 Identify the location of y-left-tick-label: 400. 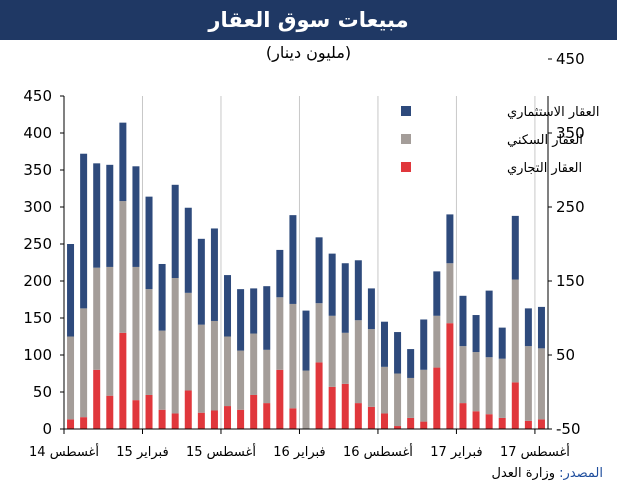
(37, 133).